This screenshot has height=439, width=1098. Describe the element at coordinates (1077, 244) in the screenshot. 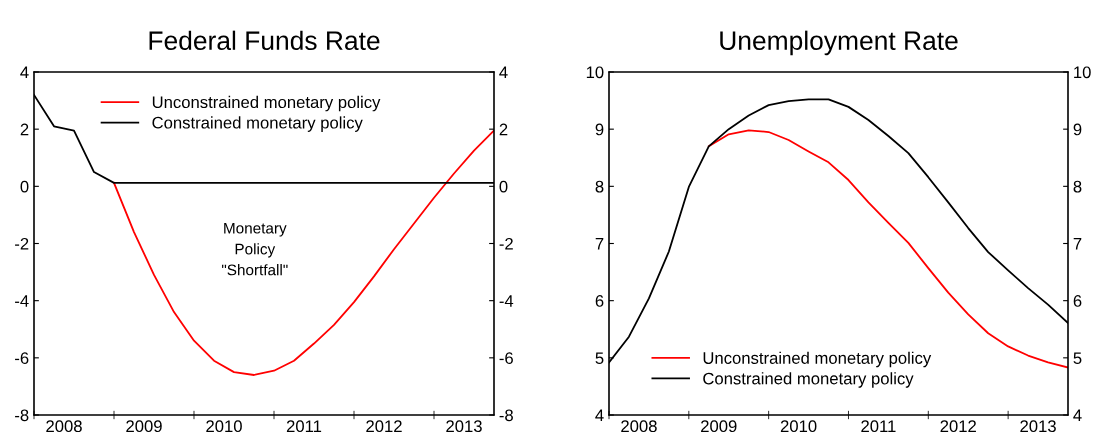

I see `y2-tick-label: 7` at that location.